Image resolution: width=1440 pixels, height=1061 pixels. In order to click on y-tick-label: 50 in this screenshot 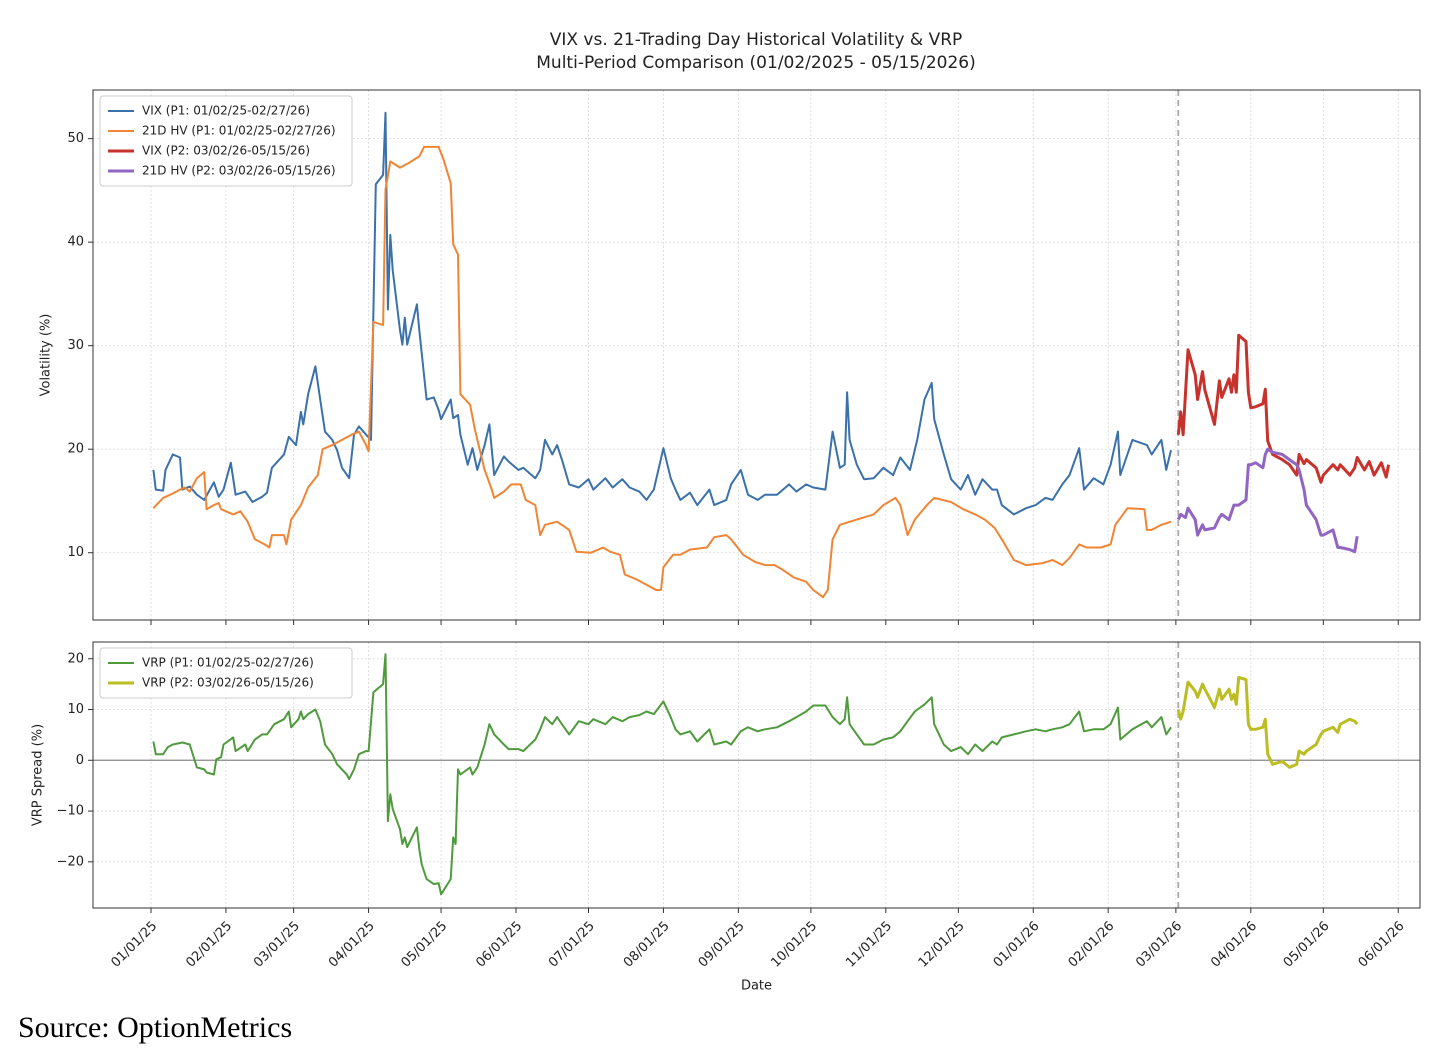, I will do `click(75, 138)`.